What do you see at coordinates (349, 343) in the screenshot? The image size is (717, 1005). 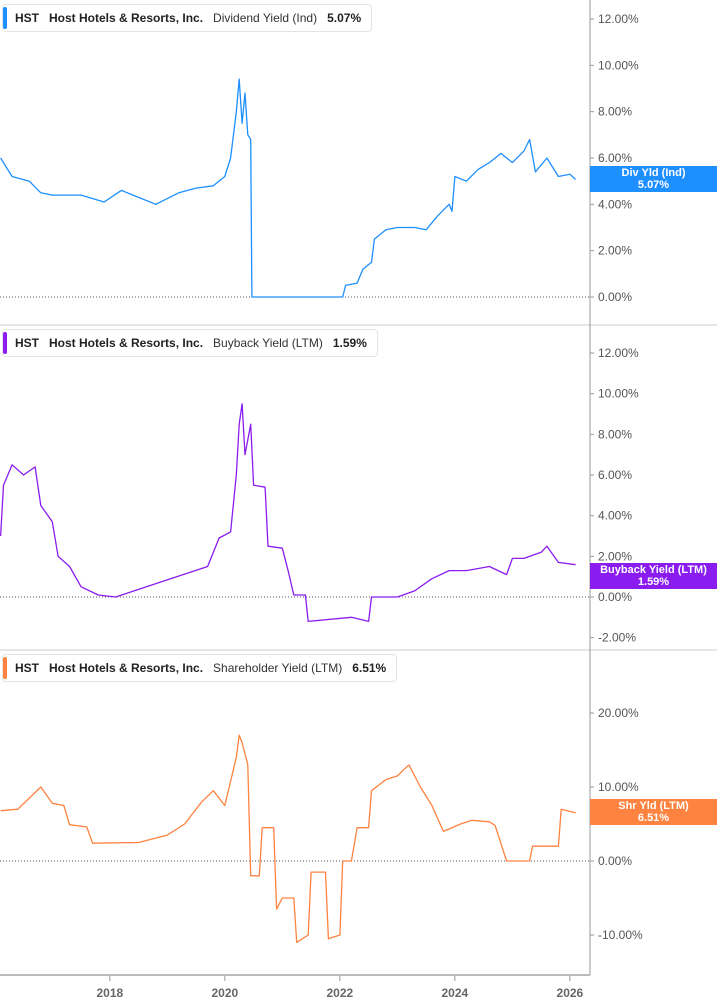 I see `legend-value: 1.59%` at bounding box center [349, 343].